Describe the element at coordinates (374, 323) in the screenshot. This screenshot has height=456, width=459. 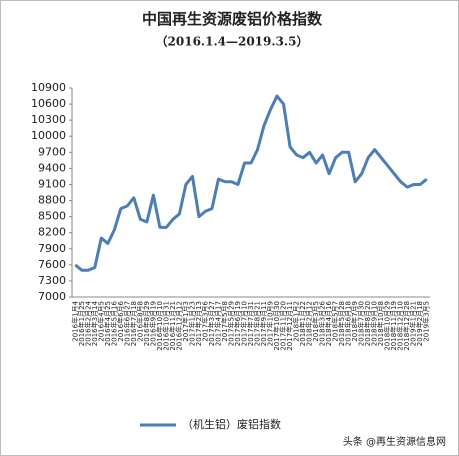
I see `x-tick-label: 2018年9月10` at that location.